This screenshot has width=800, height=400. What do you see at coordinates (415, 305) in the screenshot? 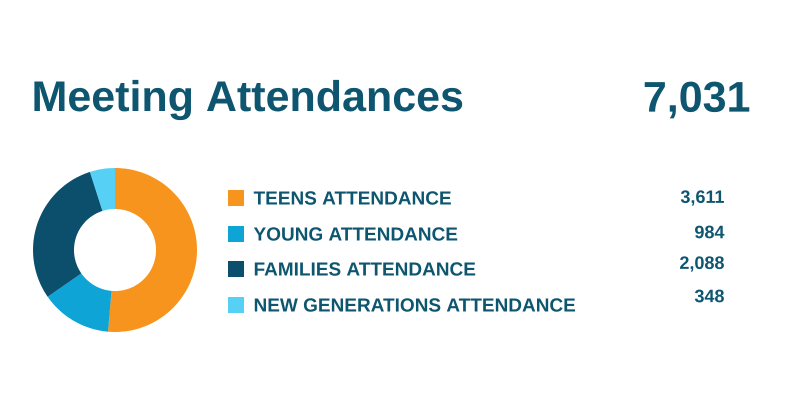
I see `legend-label: NEW GENERATIONS ATTENDANCE` at bounding box center [415, 305].